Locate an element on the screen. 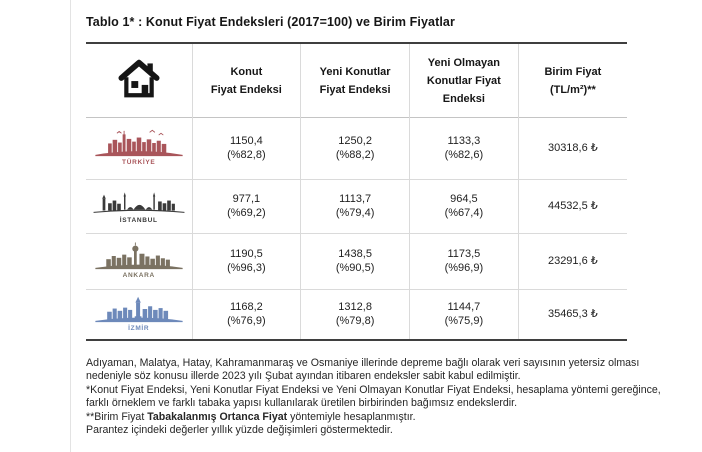 The image size is (702, 452). cell-ankara-birim-fiyat: 23291,6 ₺ is located at coordinates (572, 261).